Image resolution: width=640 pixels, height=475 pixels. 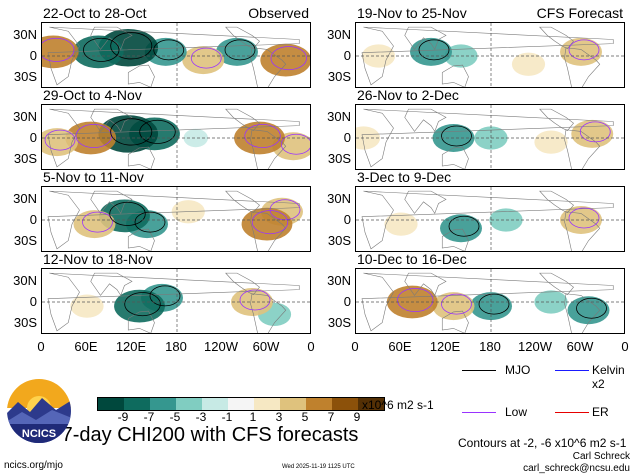 I want to click on legend-line-mjo, so click(x=479, y=370).